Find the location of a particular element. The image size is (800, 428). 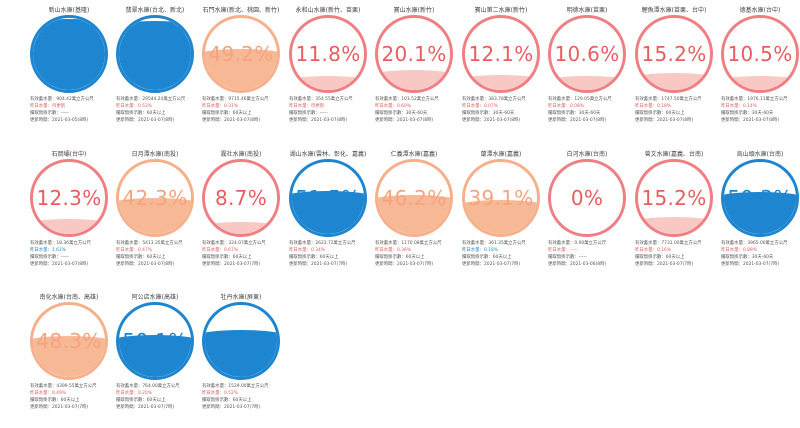

change-line: 昨日水量：0.14% is located at coordinates (739, 106).